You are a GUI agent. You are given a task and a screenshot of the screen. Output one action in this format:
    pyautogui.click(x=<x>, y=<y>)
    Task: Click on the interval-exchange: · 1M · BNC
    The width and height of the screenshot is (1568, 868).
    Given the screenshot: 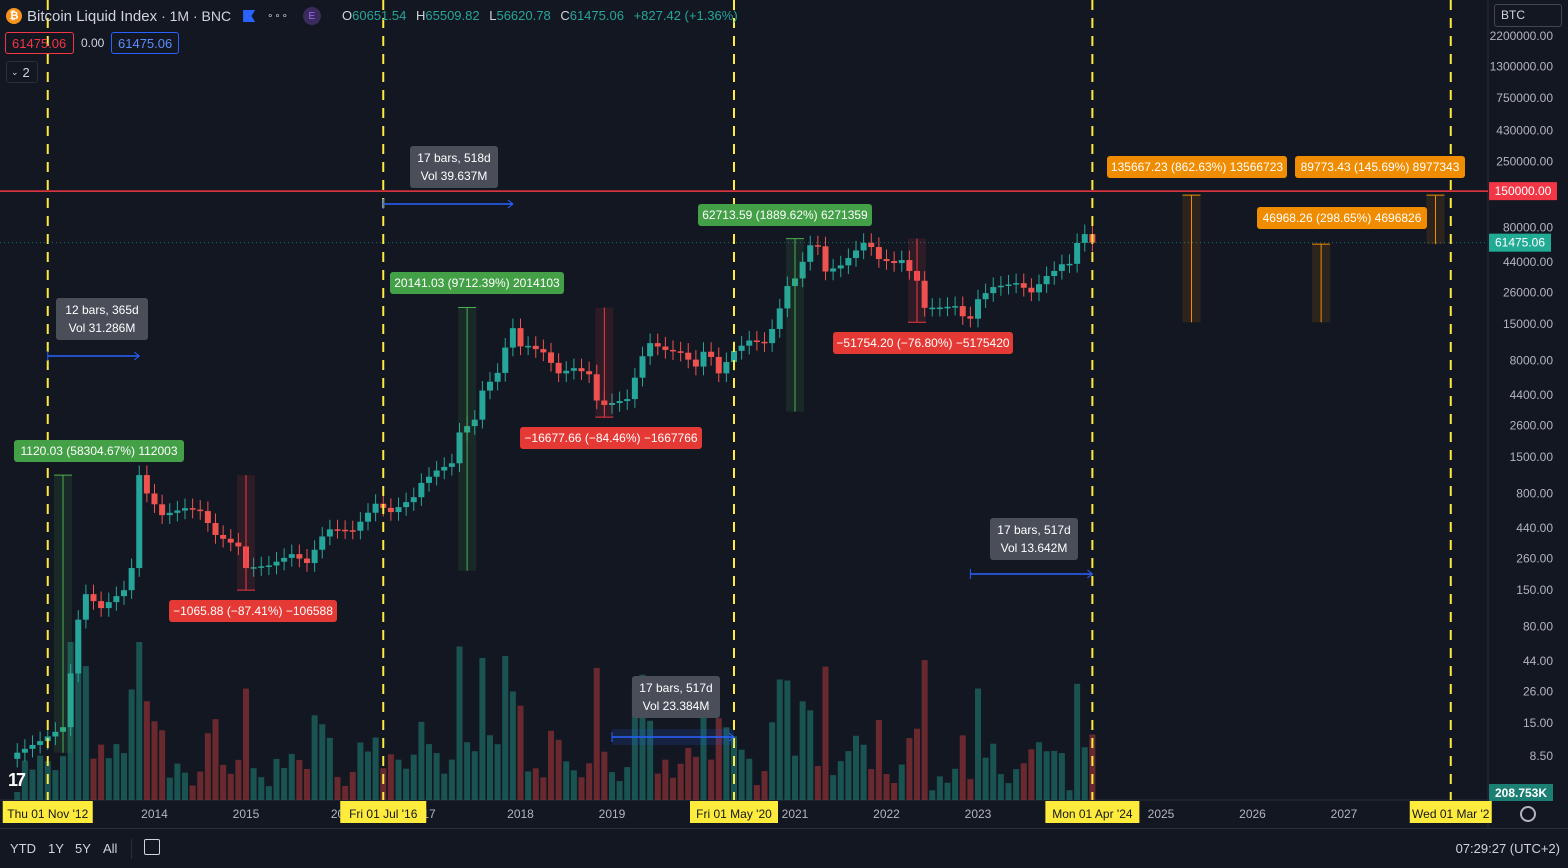 What is the action you would take?
    pyautogui.click(x=196, y=16)
    